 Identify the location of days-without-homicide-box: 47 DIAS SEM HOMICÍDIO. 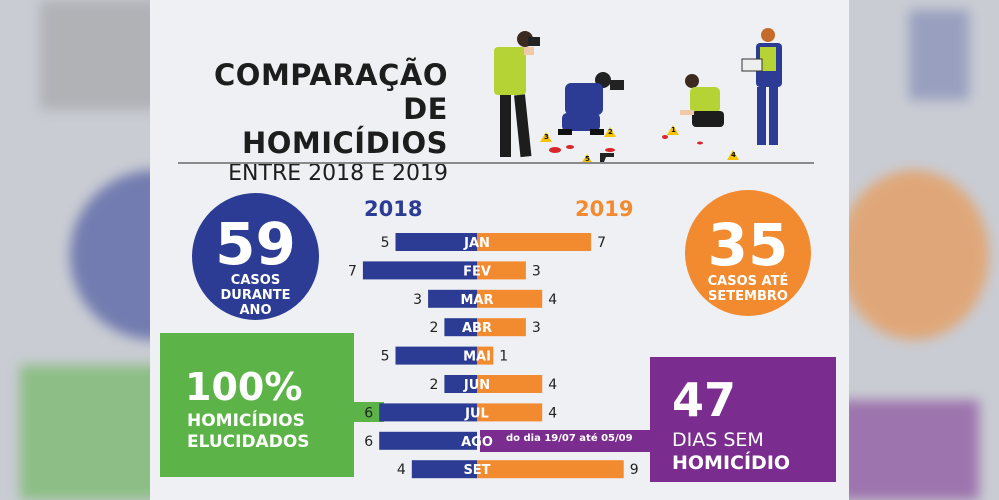
(743, 419).